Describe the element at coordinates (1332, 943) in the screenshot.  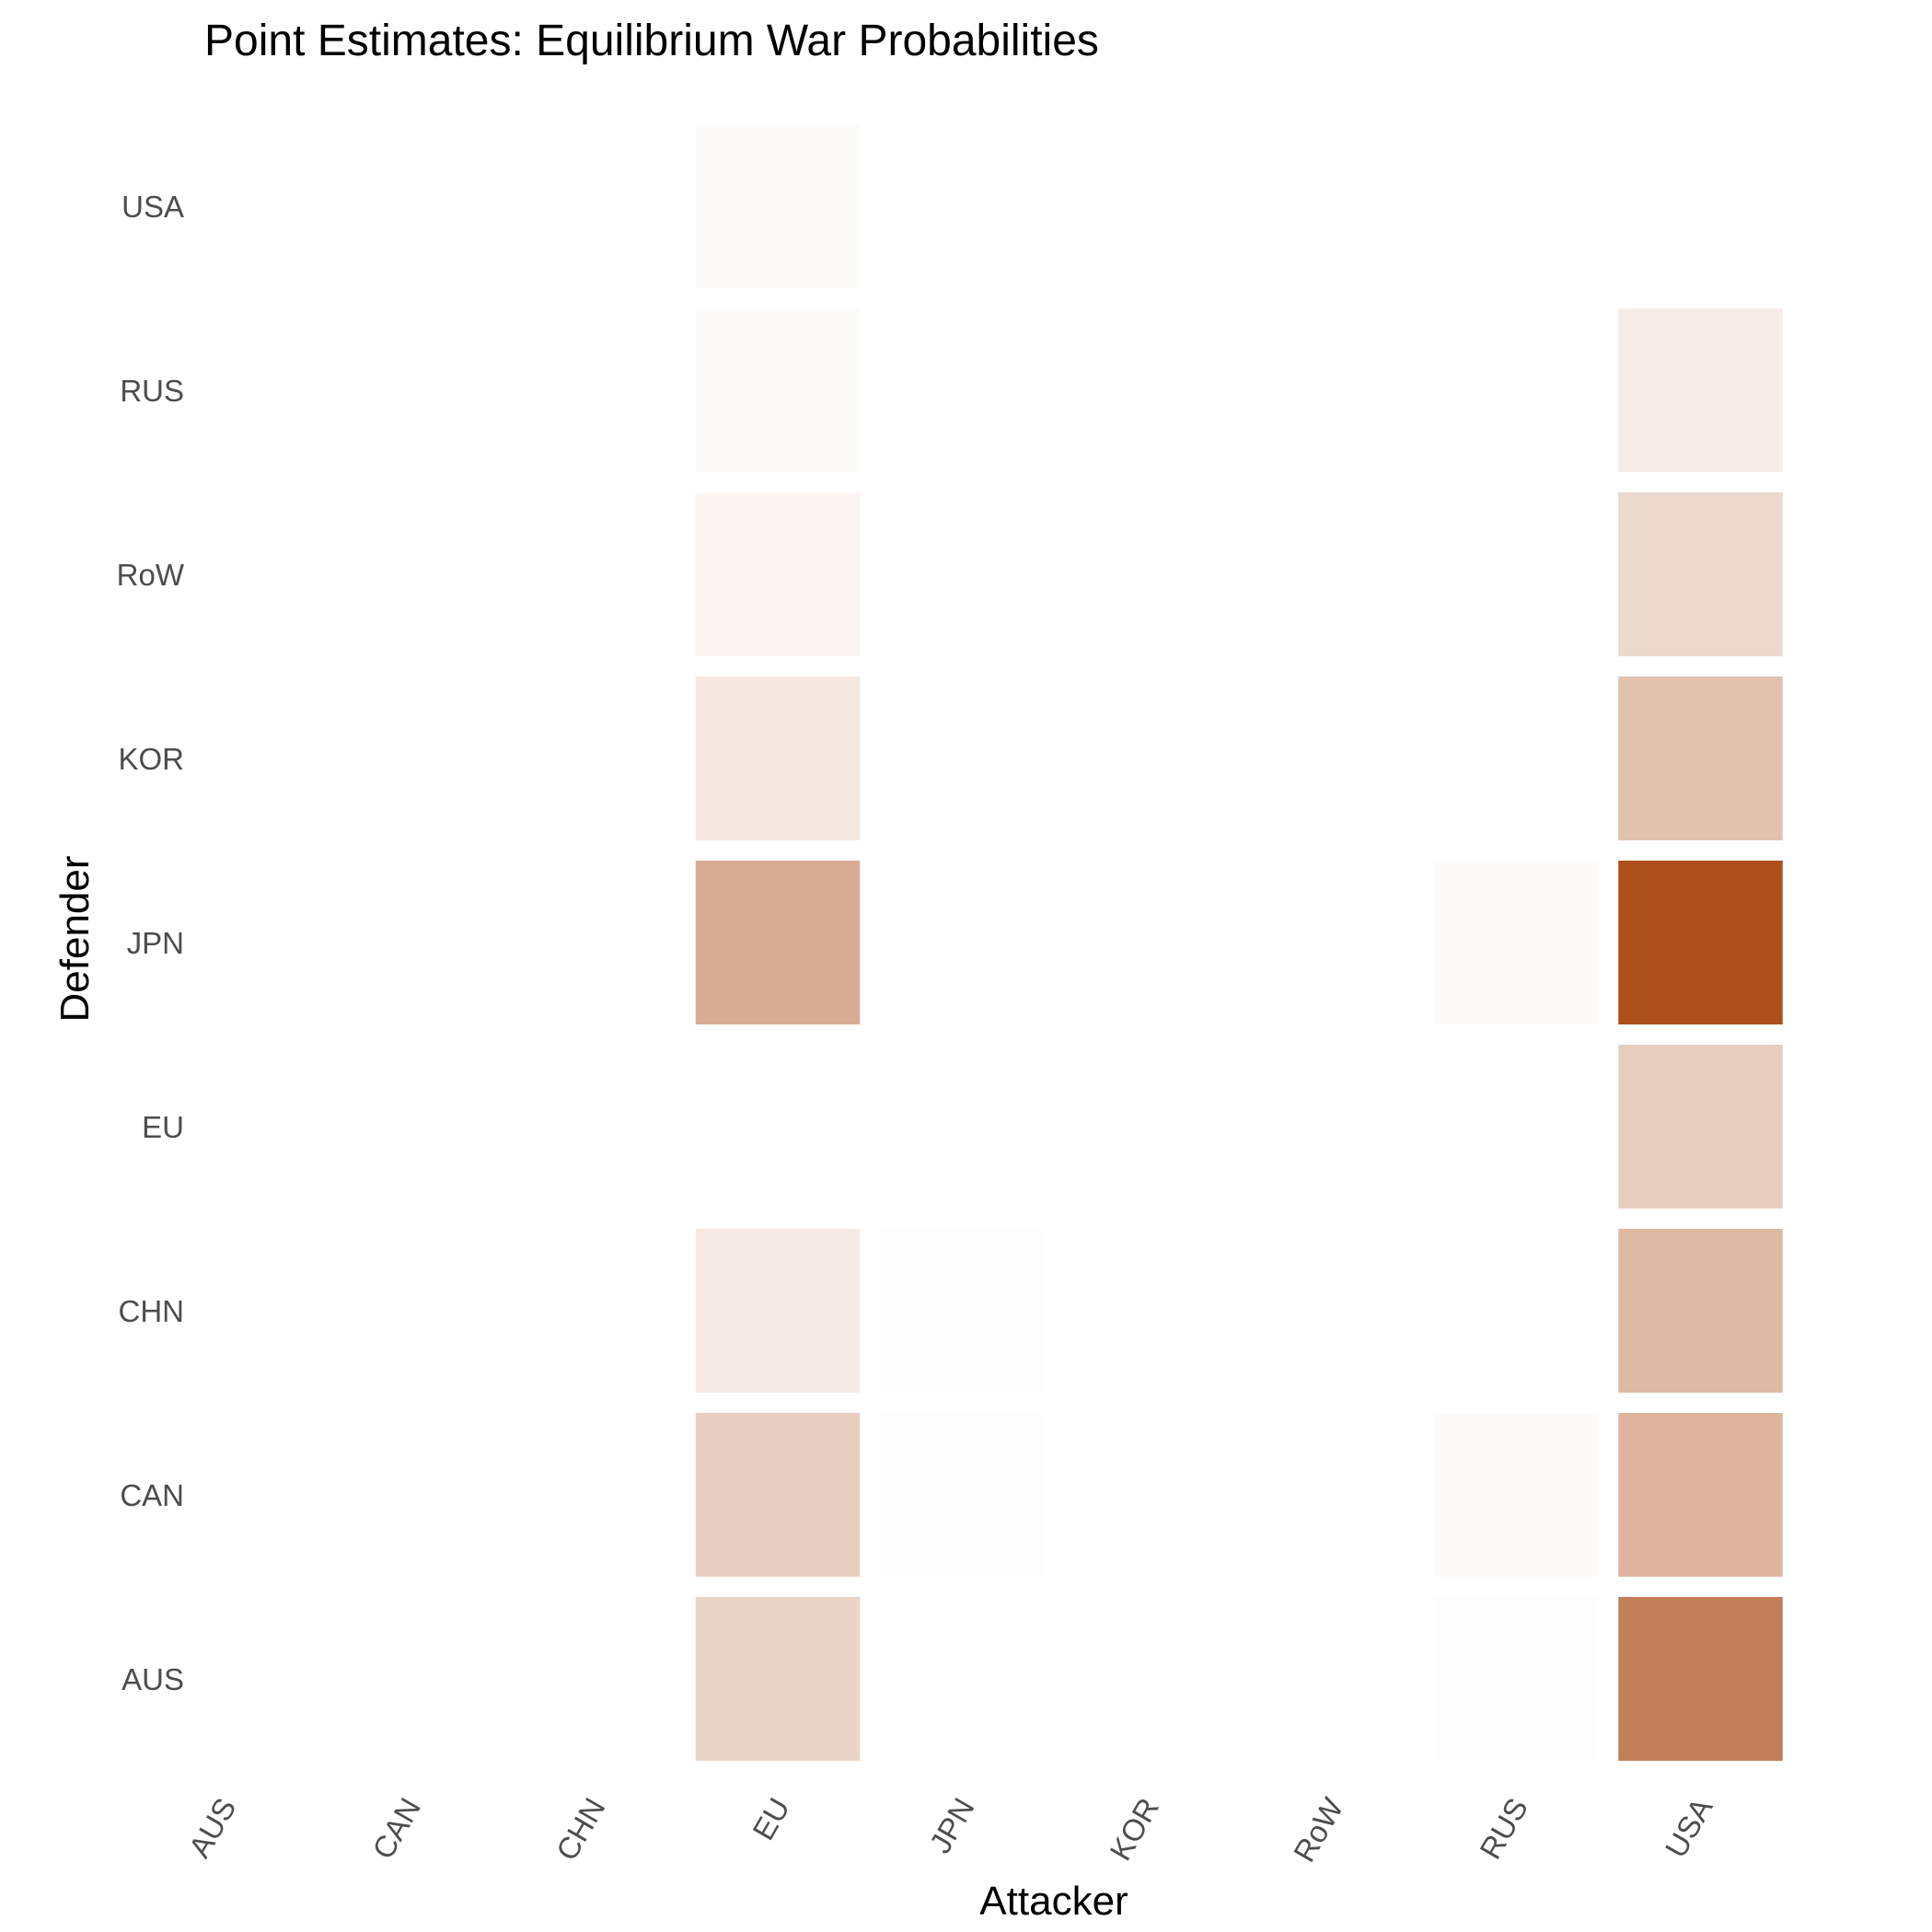
I see `heatmap-cell-RoW-JPN` at that location.